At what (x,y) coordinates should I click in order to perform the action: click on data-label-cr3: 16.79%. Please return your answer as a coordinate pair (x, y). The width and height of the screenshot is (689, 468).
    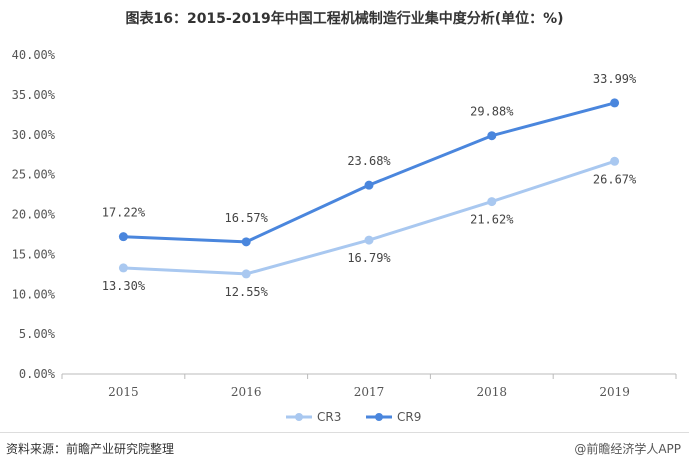
    Looking at the image, I should click on (369, 258).